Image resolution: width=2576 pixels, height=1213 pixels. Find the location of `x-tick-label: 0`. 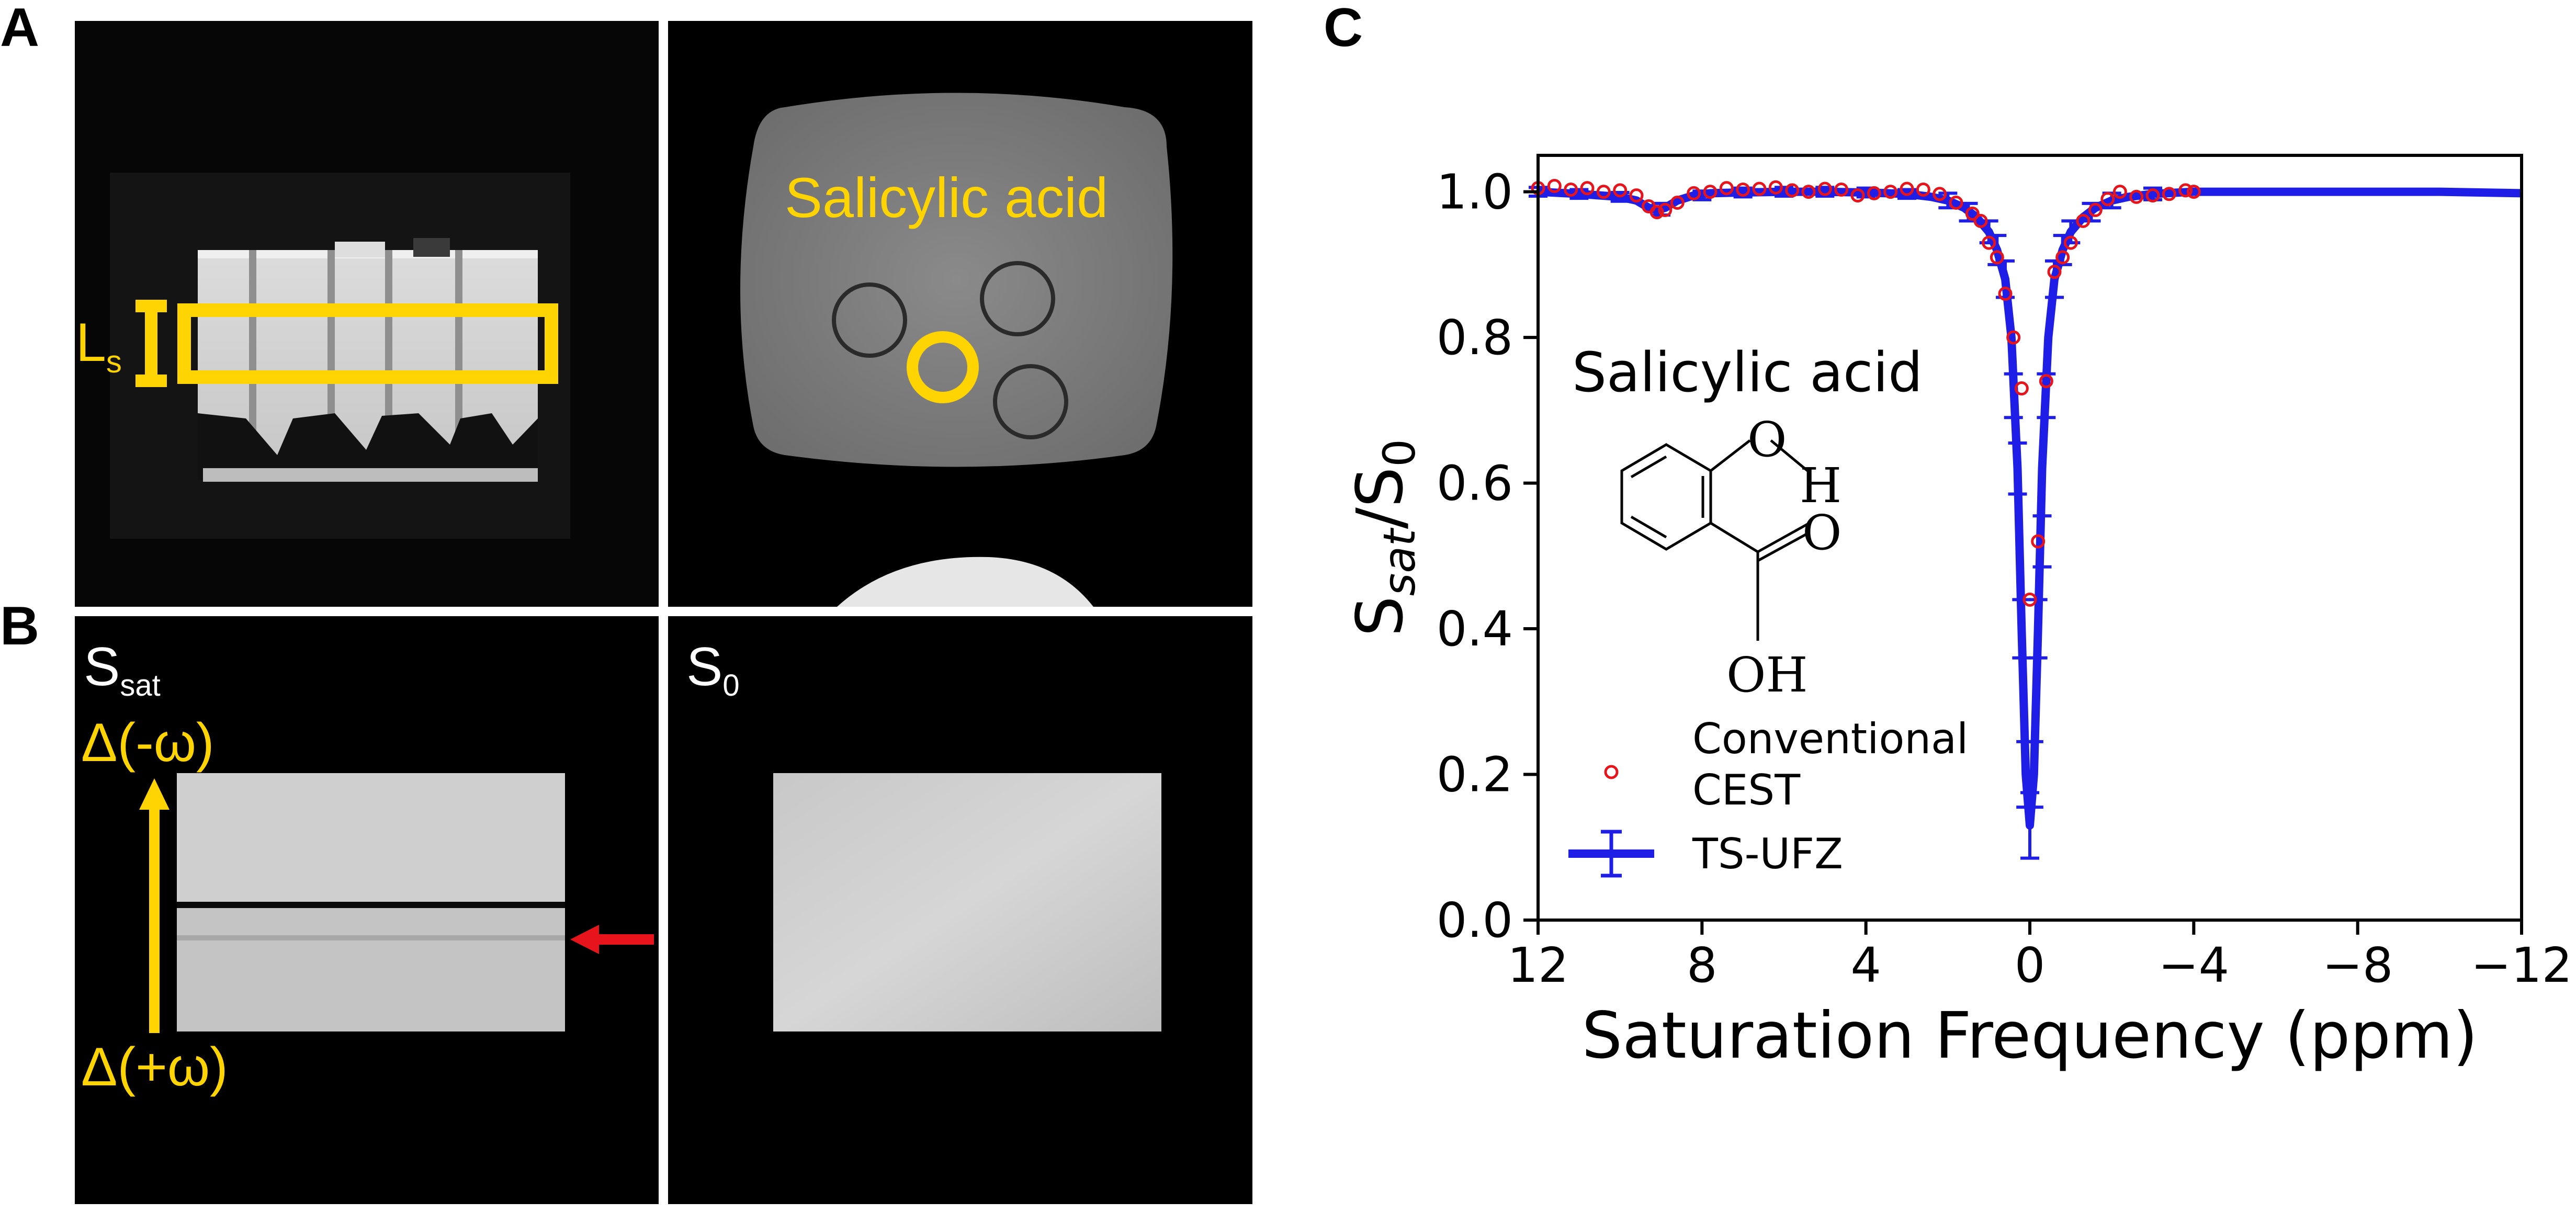

x-tick-label: 0 is located at coordinates (2031, 965).